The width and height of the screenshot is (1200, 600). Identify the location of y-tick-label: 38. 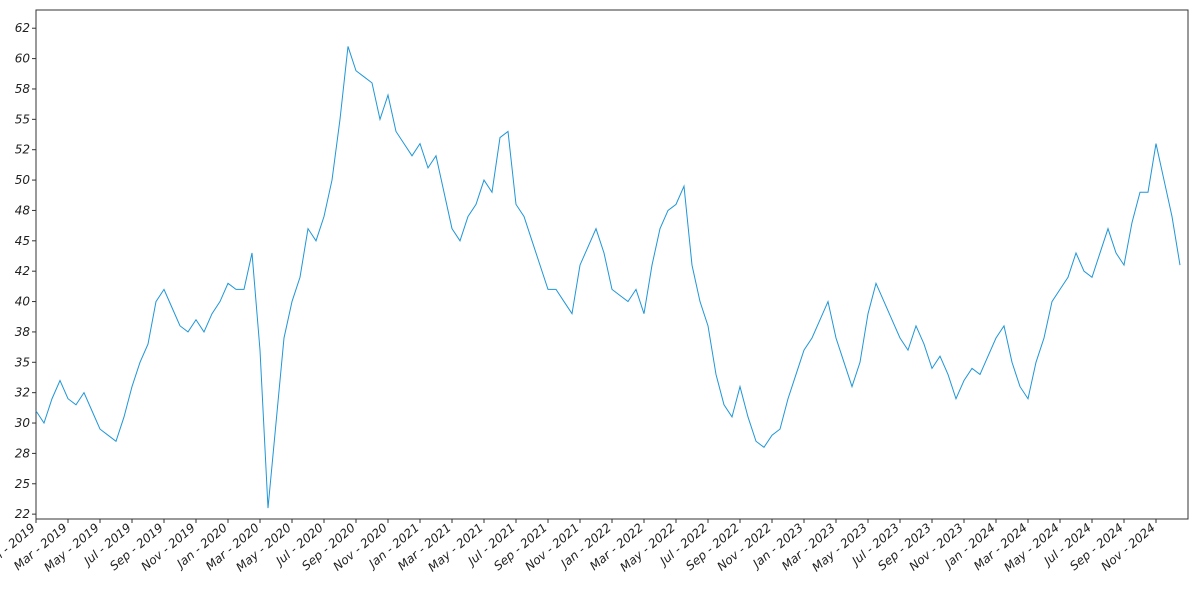
(23, 332).